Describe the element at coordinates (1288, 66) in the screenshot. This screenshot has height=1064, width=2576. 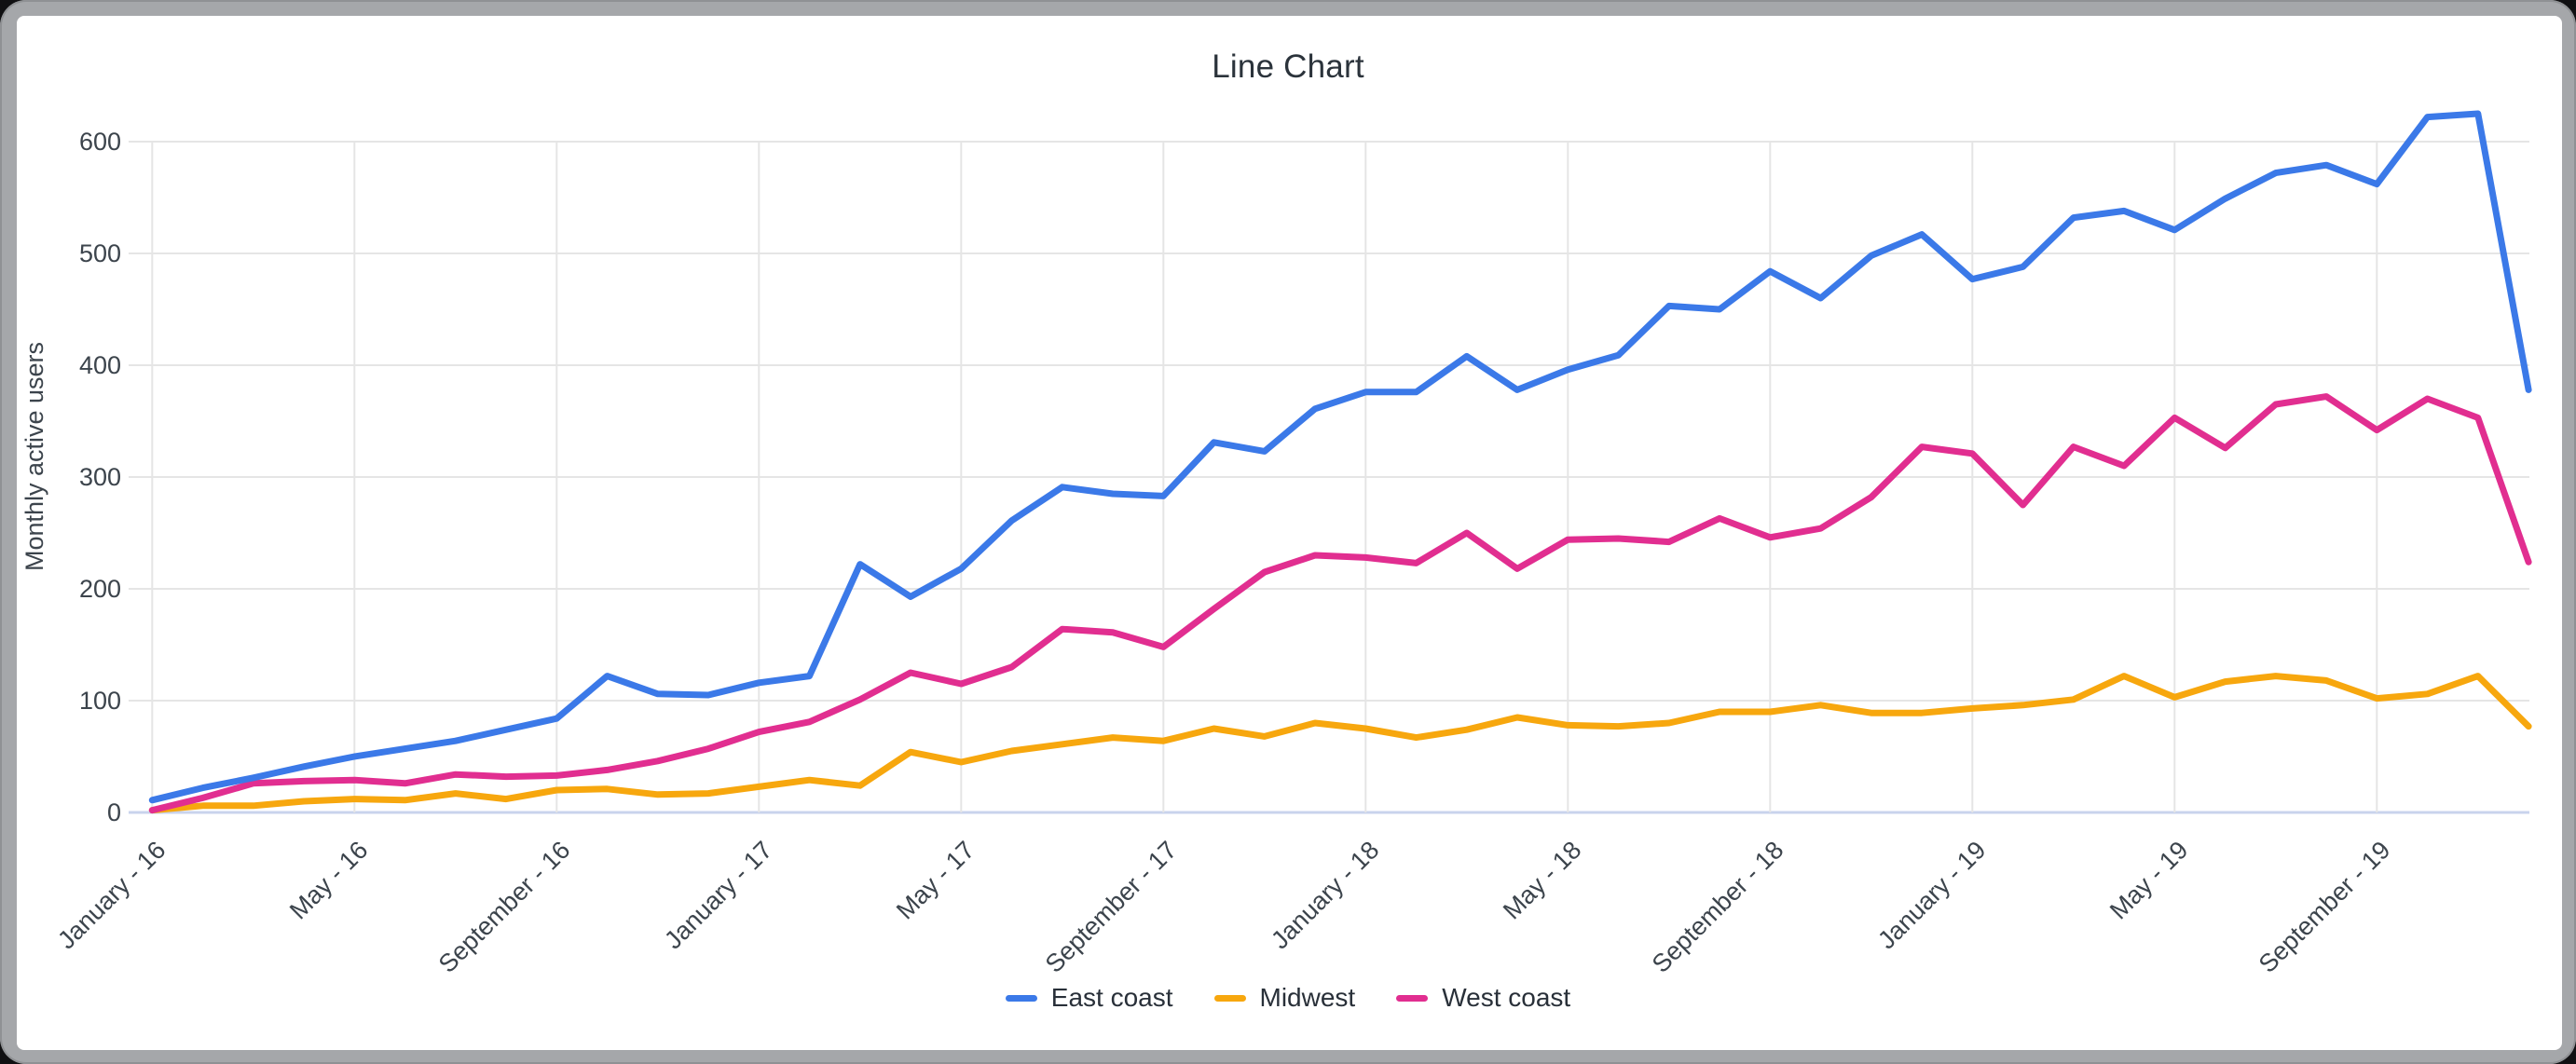
I see `chart-title: Line Chart` at that location.